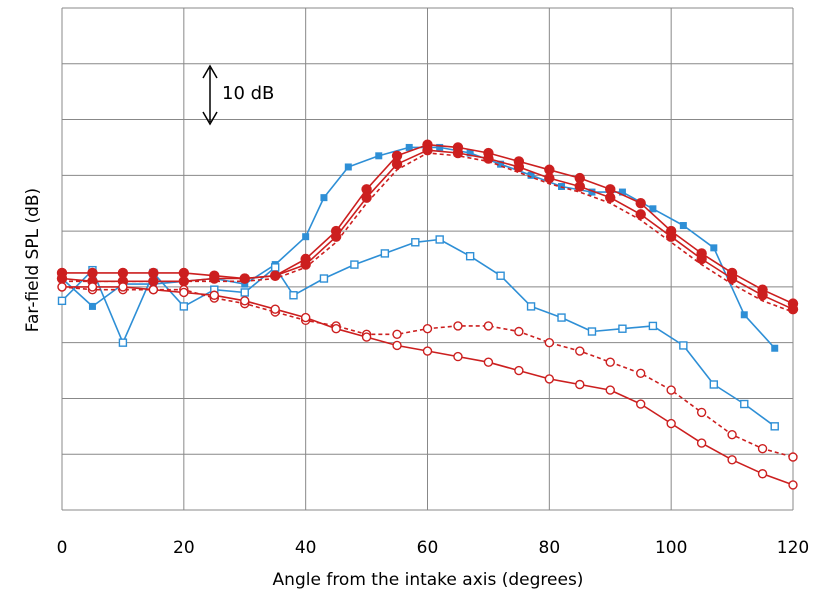 This screenshot has height=597, width=827. What do you see at coordinates (210, 71) in the screenshot?
I see `scale-arrow-up-icon` at bounding box center [210, 71].